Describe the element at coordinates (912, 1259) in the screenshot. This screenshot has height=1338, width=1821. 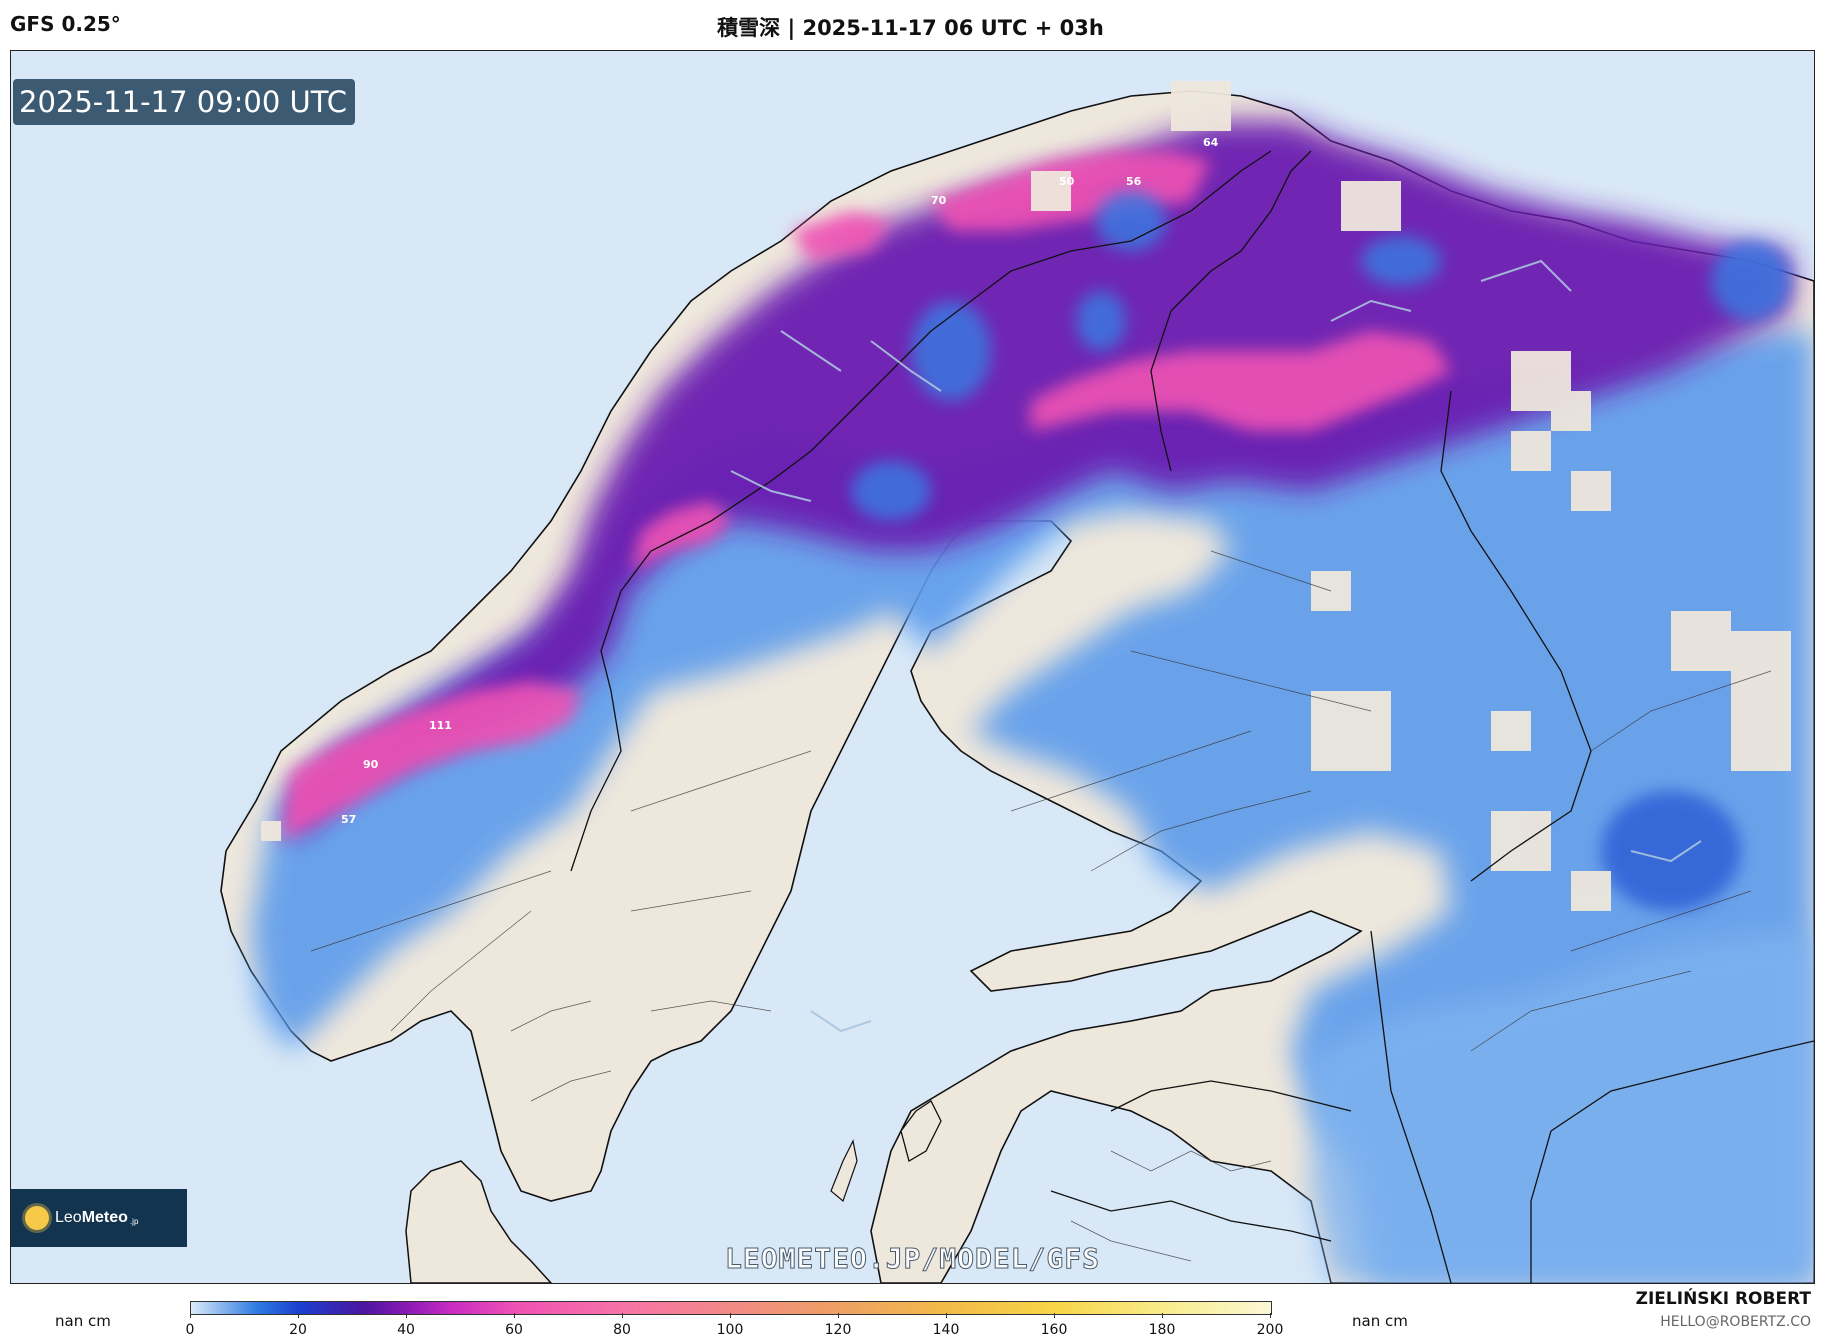
I see `watermark-url: LEOMETEO.JP/MODEL/GFS` at that location.